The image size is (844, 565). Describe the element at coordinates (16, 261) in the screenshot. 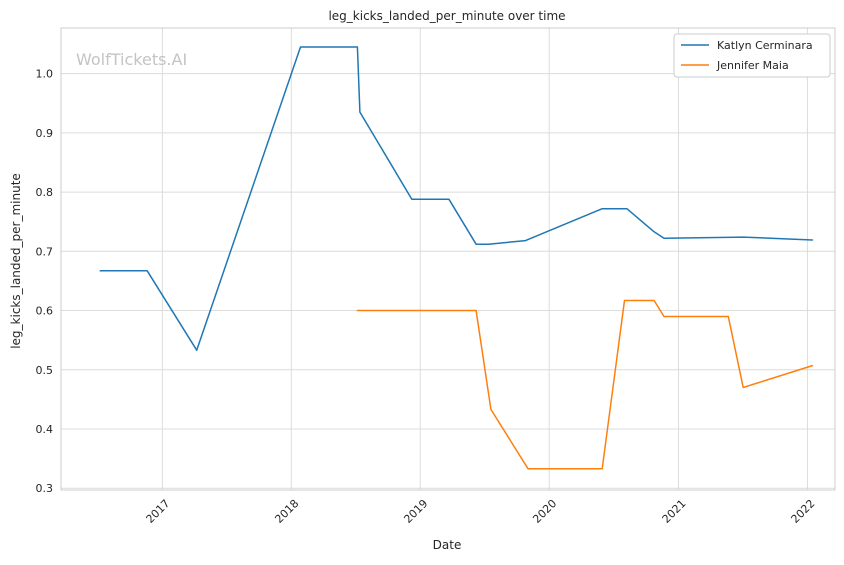

I see `y-axis-label: leg_kicks_landed_per_minute` at that location.